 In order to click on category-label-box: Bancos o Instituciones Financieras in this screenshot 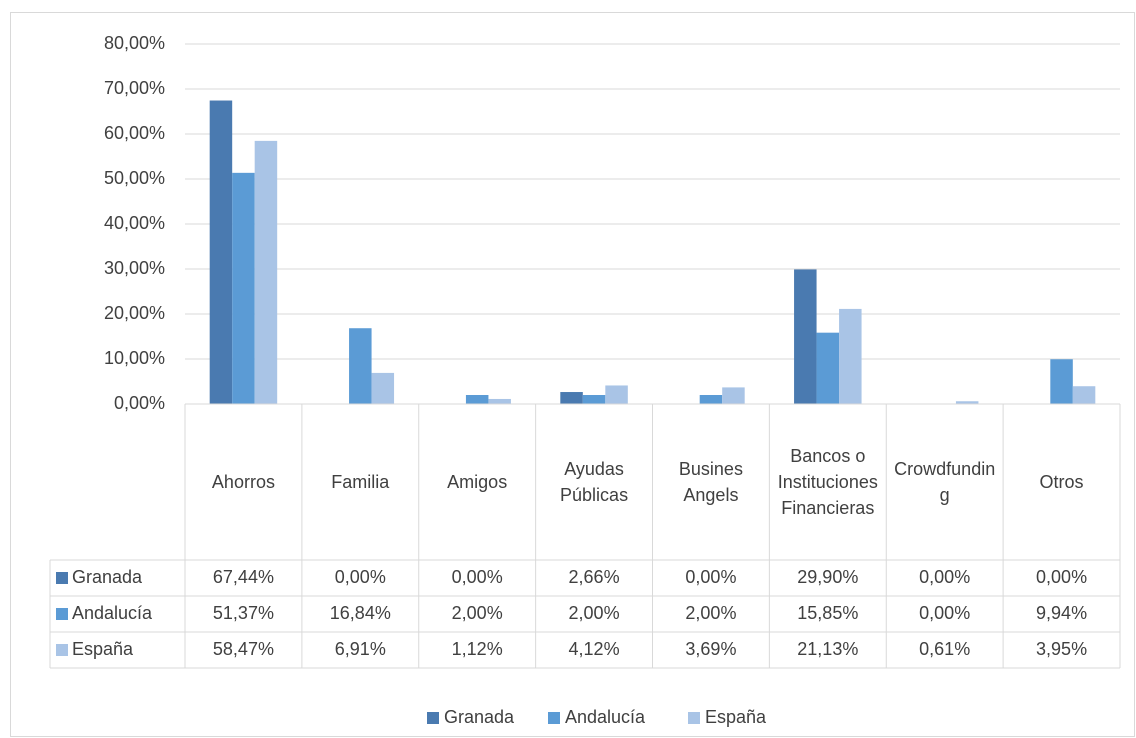, I will do `click(827, 482)`.